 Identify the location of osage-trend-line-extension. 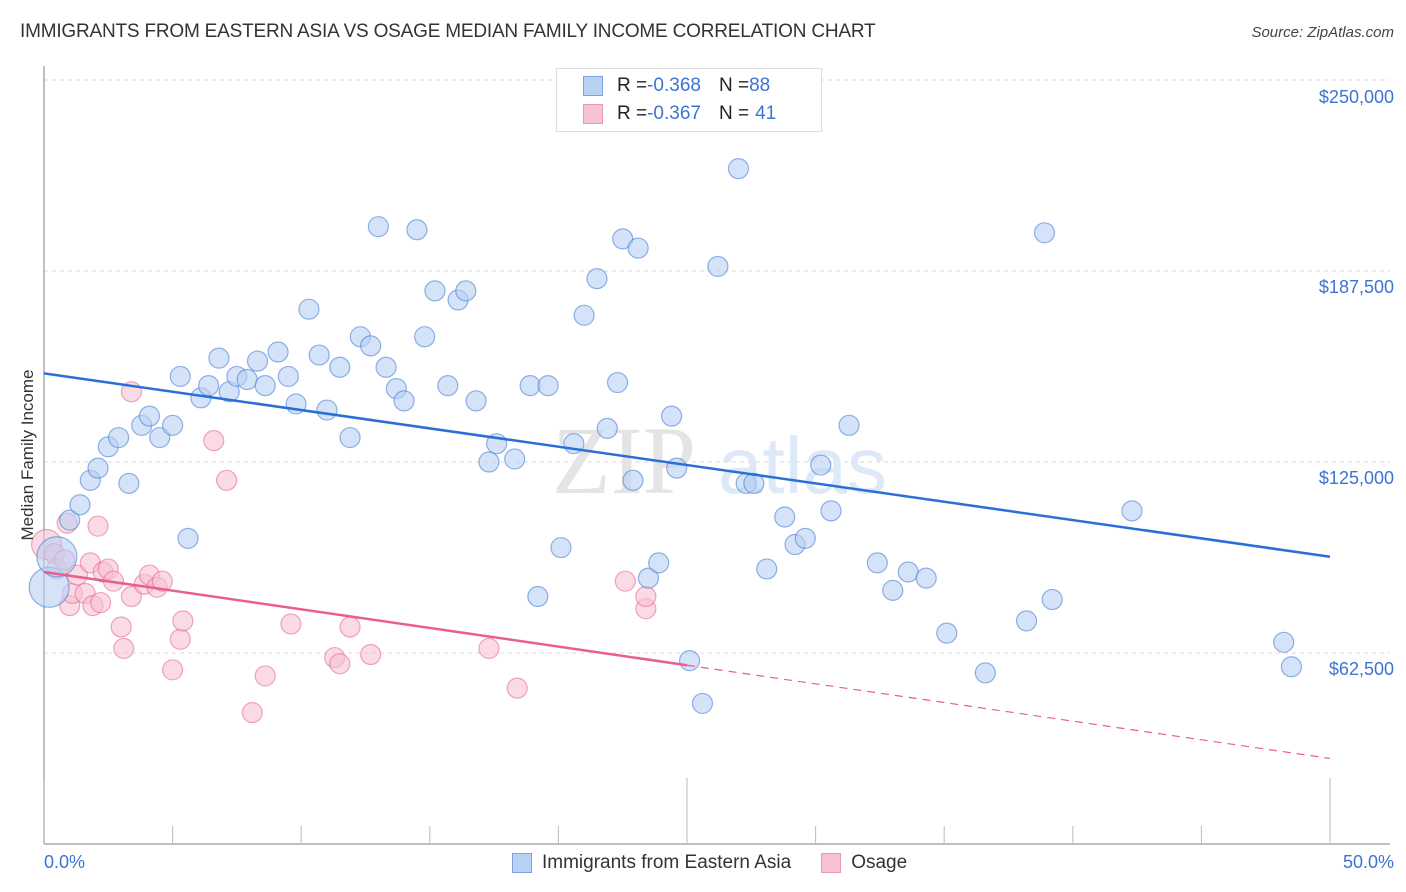
(1008, 712).